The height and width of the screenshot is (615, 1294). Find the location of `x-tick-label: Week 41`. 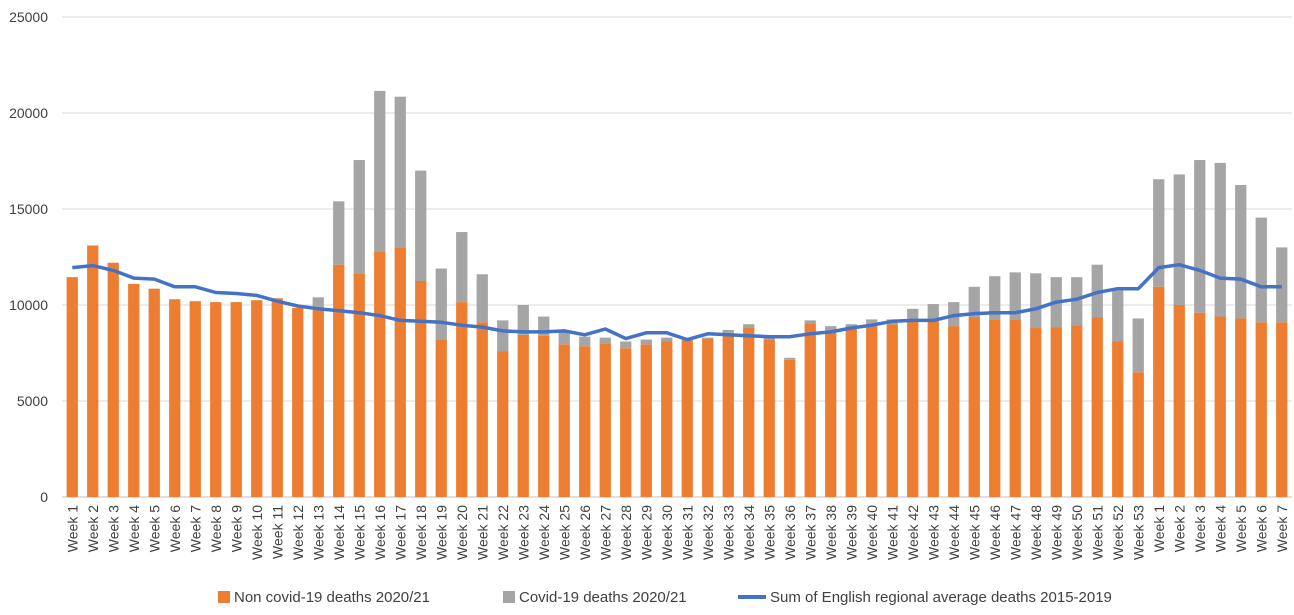

x-tick-label: Week 41 is located at coordinates (892, 532).